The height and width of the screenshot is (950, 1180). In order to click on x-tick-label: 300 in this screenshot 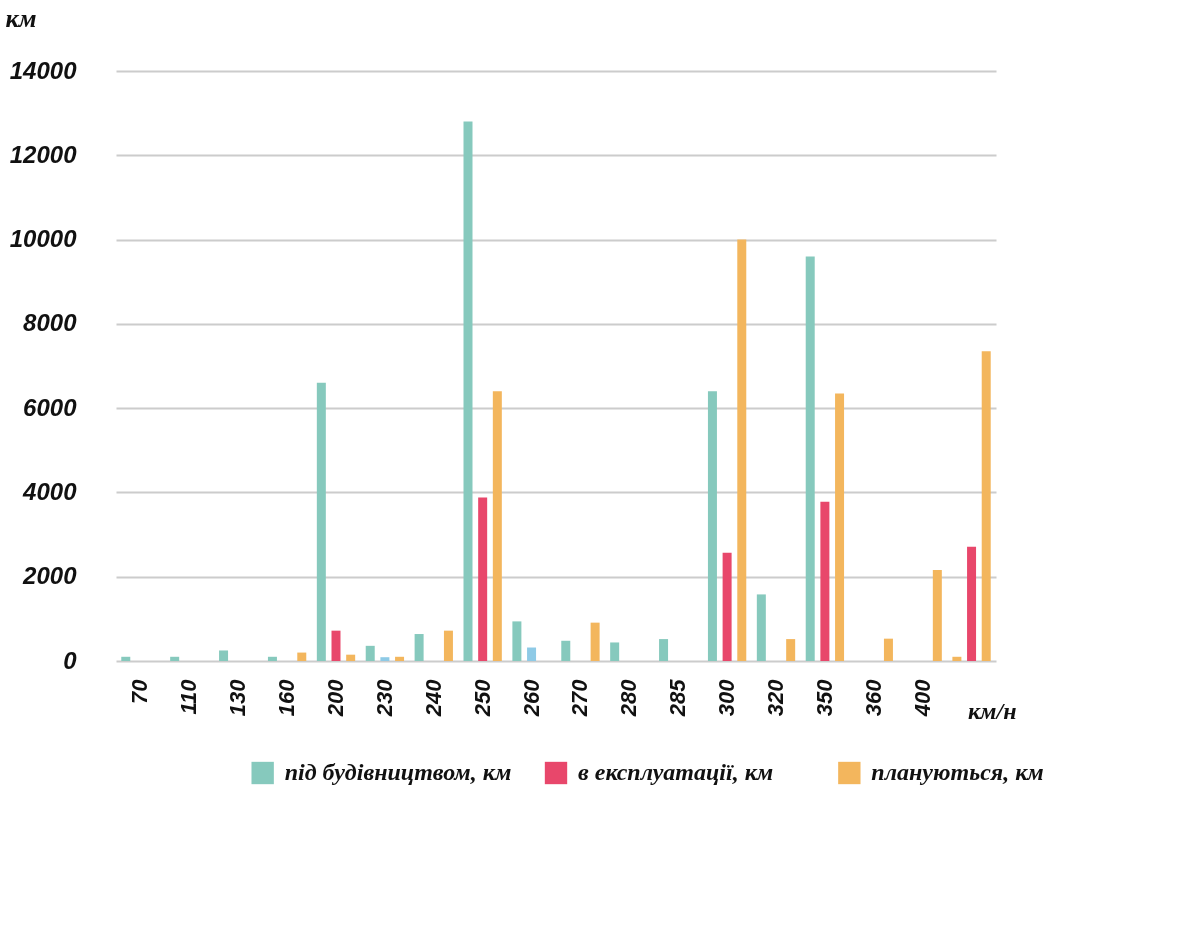, I will do `click(727, 697)`.